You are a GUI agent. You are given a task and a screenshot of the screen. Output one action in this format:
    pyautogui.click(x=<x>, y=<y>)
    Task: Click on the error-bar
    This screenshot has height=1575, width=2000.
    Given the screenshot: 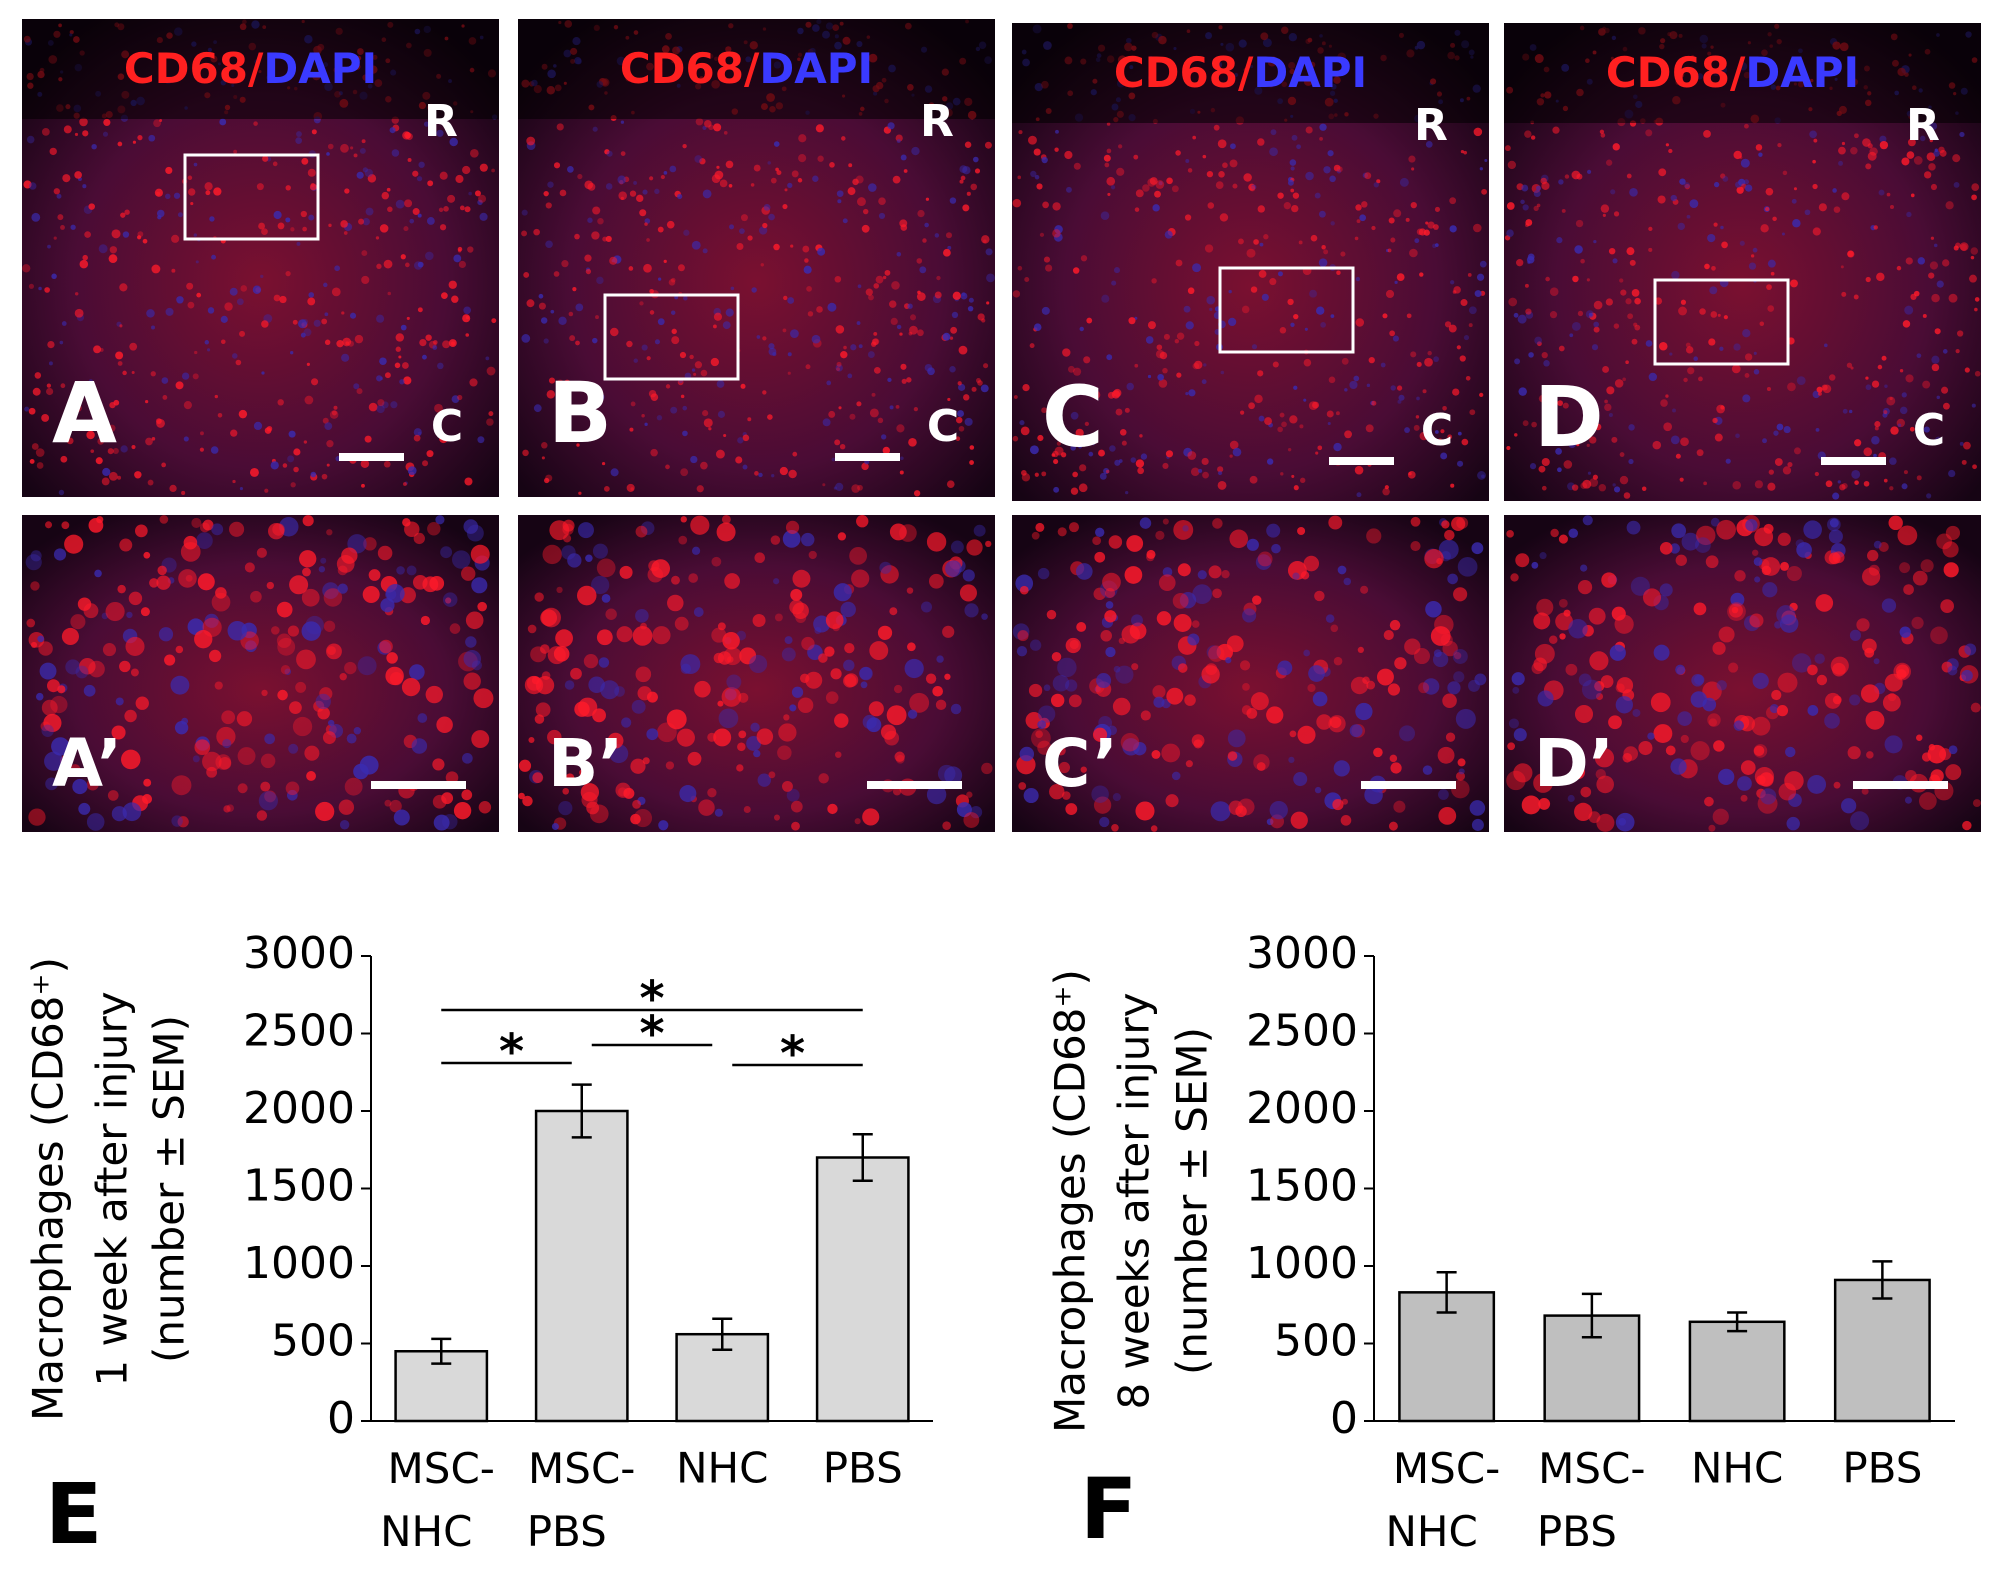 What is the action you would take?
    pyautogui.click(x=581, y=1111)
    